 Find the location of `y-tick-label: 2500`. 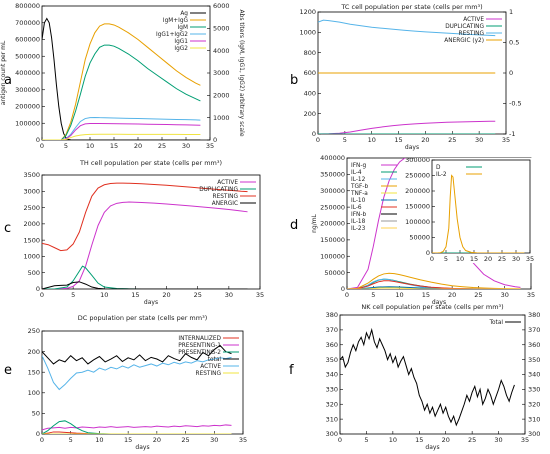

y-tick-label: 2500 is located at coordinates (31, 208).